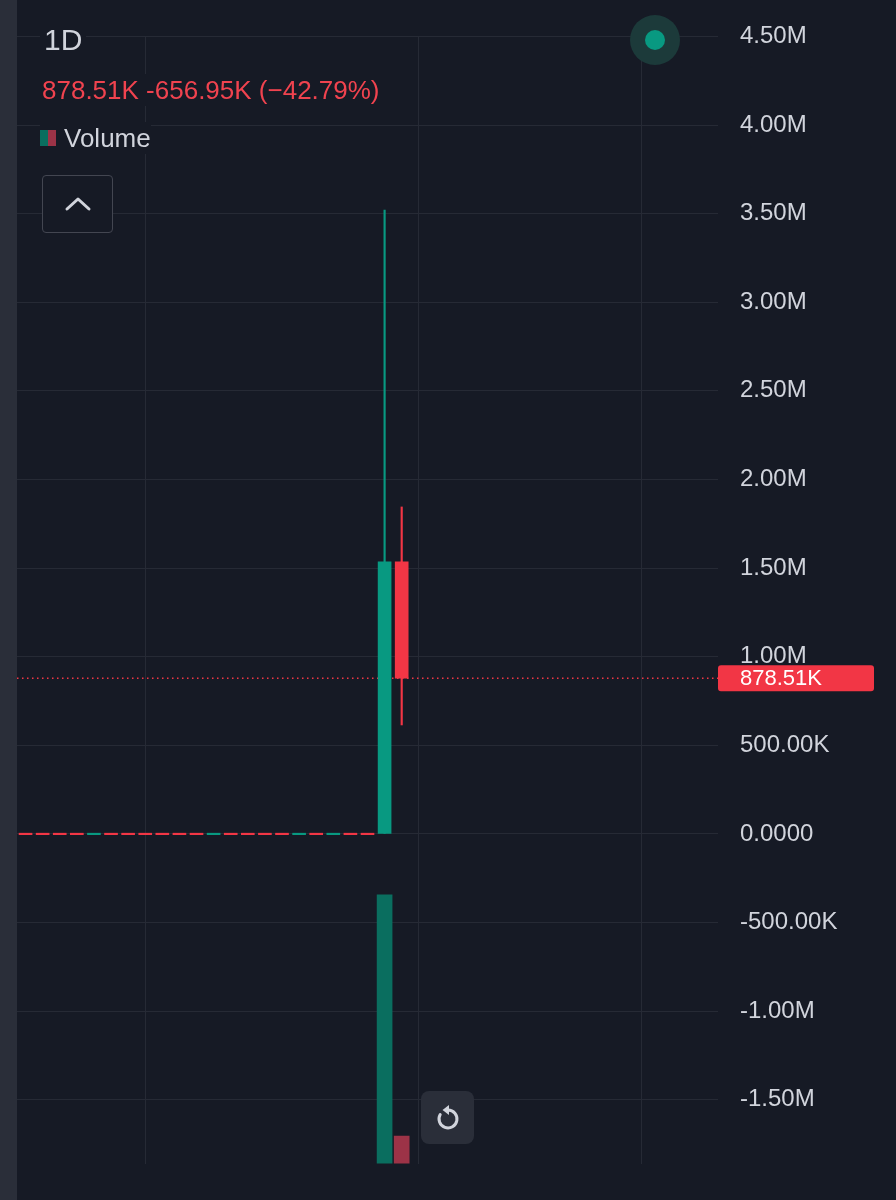  Describe the element at coordinates (777, 1098) in the screenshot. I see `y-tick-label: -1.50M` at that location.